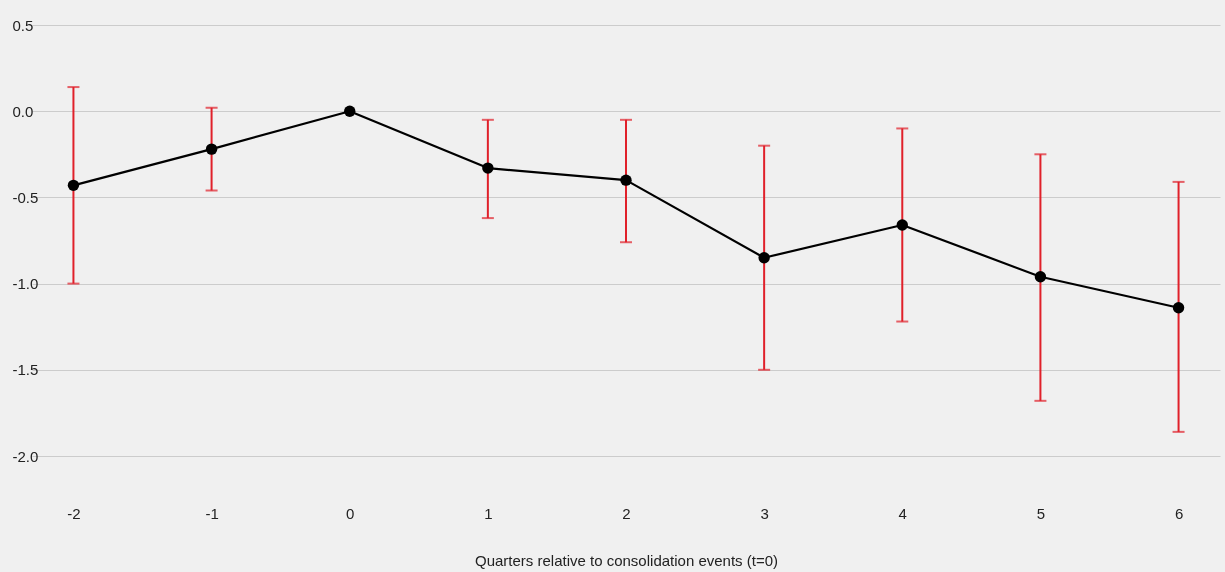 This screenshot has width=1225, height=572. I want to click on y-tick-label: -1.0, so click(25, 284).